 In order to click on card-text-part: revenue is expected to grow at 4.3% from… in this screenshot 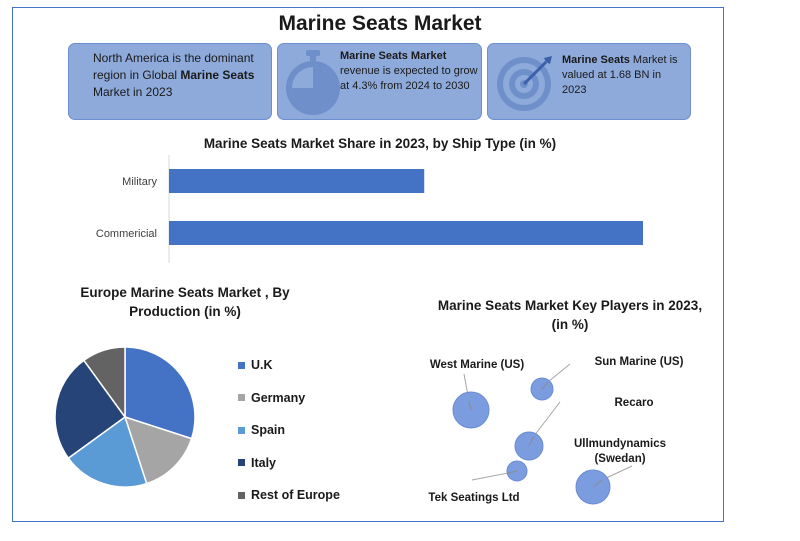, I will do `click(409, 78)`.